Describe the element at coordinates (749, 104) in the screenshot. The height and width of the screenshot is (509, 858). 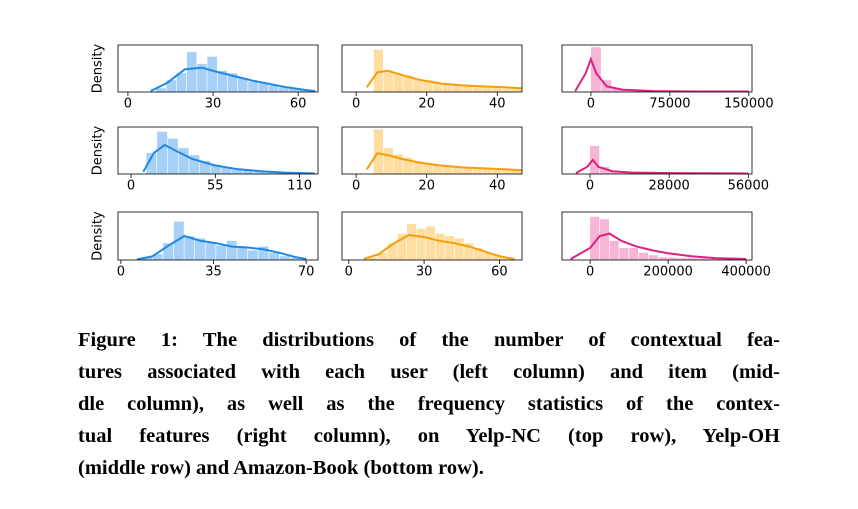
I see `x-tick-label: 150000` at that location.